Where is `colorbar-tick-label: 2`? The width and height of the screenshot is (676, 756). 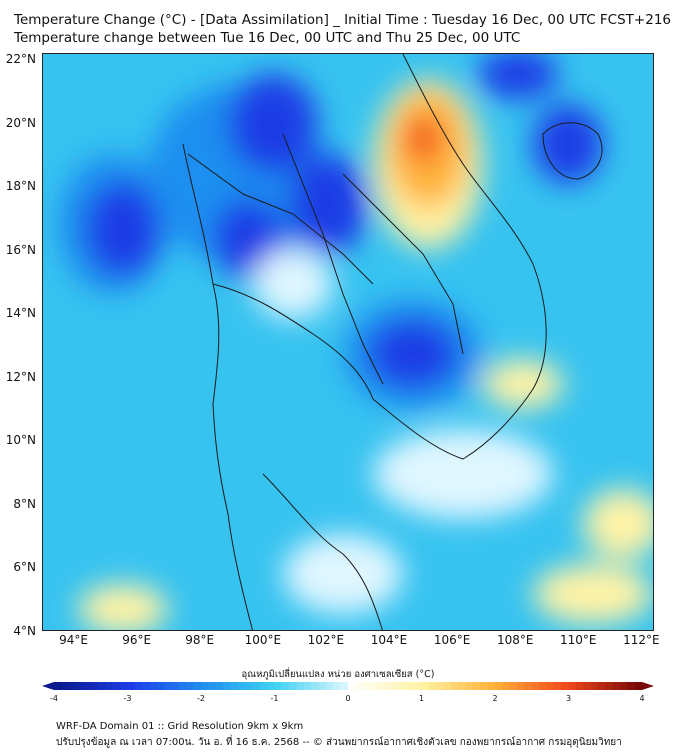 colorbar-tick-label: 2 is located at coordinates (495, 698).